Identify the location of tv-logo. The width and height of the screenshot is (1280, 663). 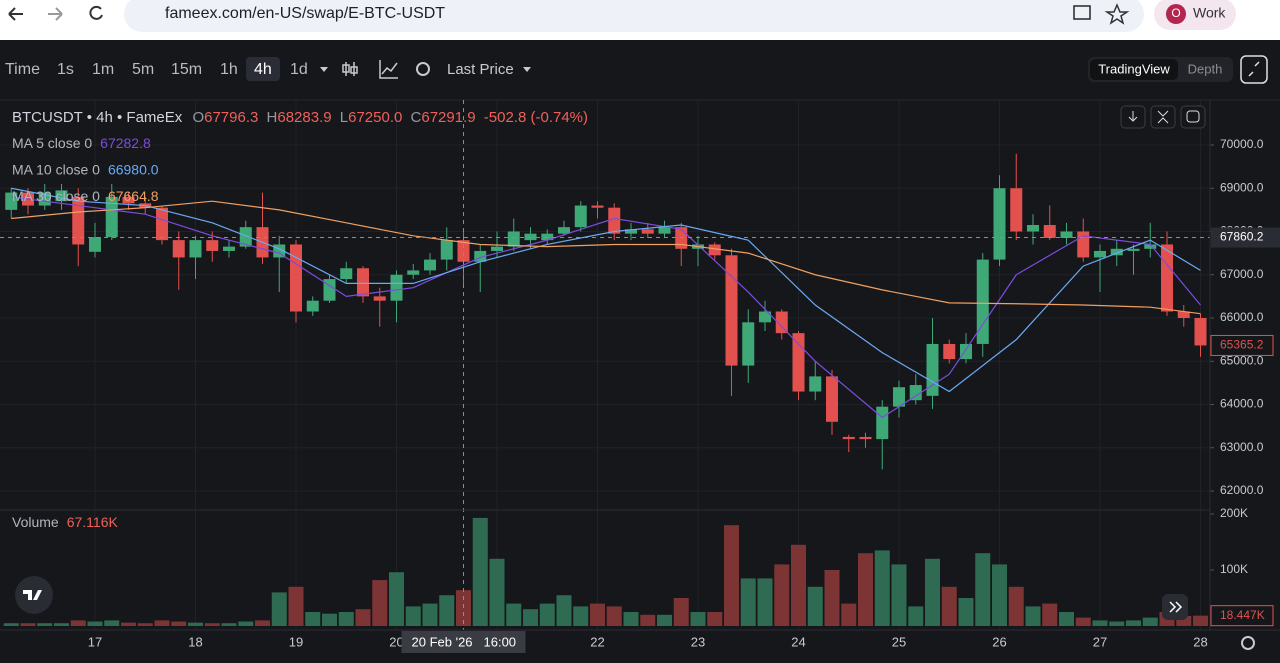
(34, 595).